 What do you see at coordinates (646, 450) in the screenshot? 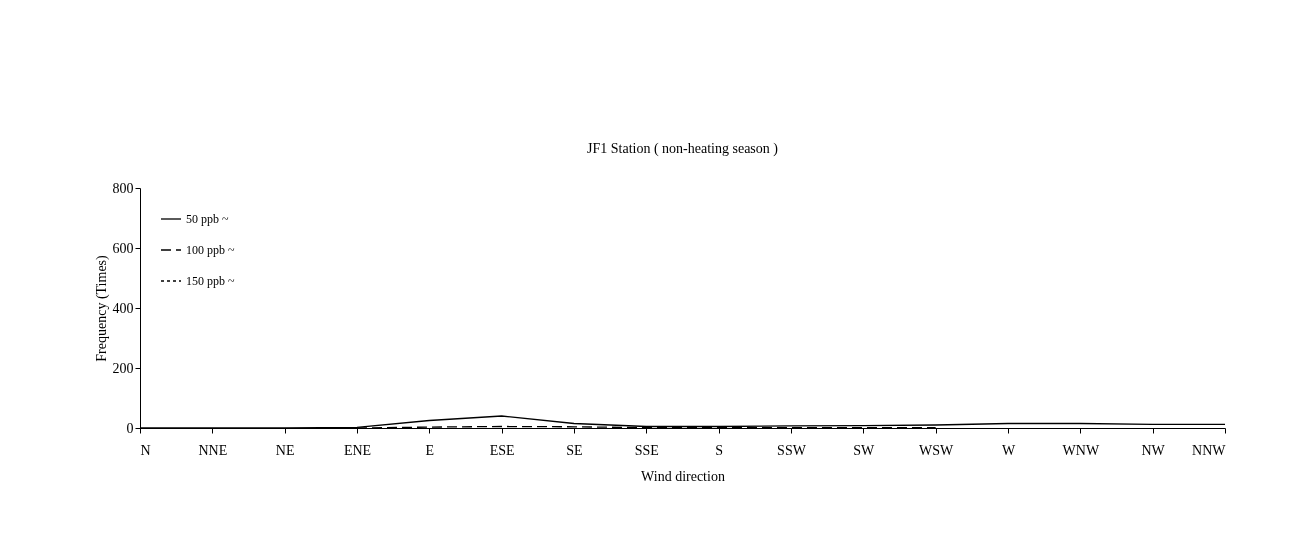
I see `x-tick-label: SSE` at bounding box center [646, 450].